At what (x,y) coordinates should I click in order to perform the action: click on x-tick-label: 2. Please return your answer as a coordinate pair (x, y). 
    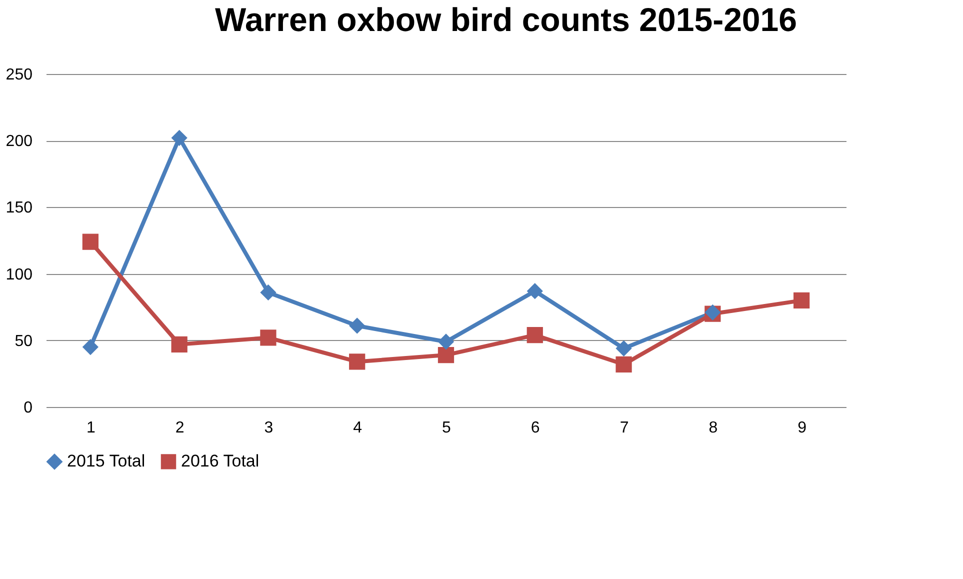
    Looking at the image, I should click on (179, 428).